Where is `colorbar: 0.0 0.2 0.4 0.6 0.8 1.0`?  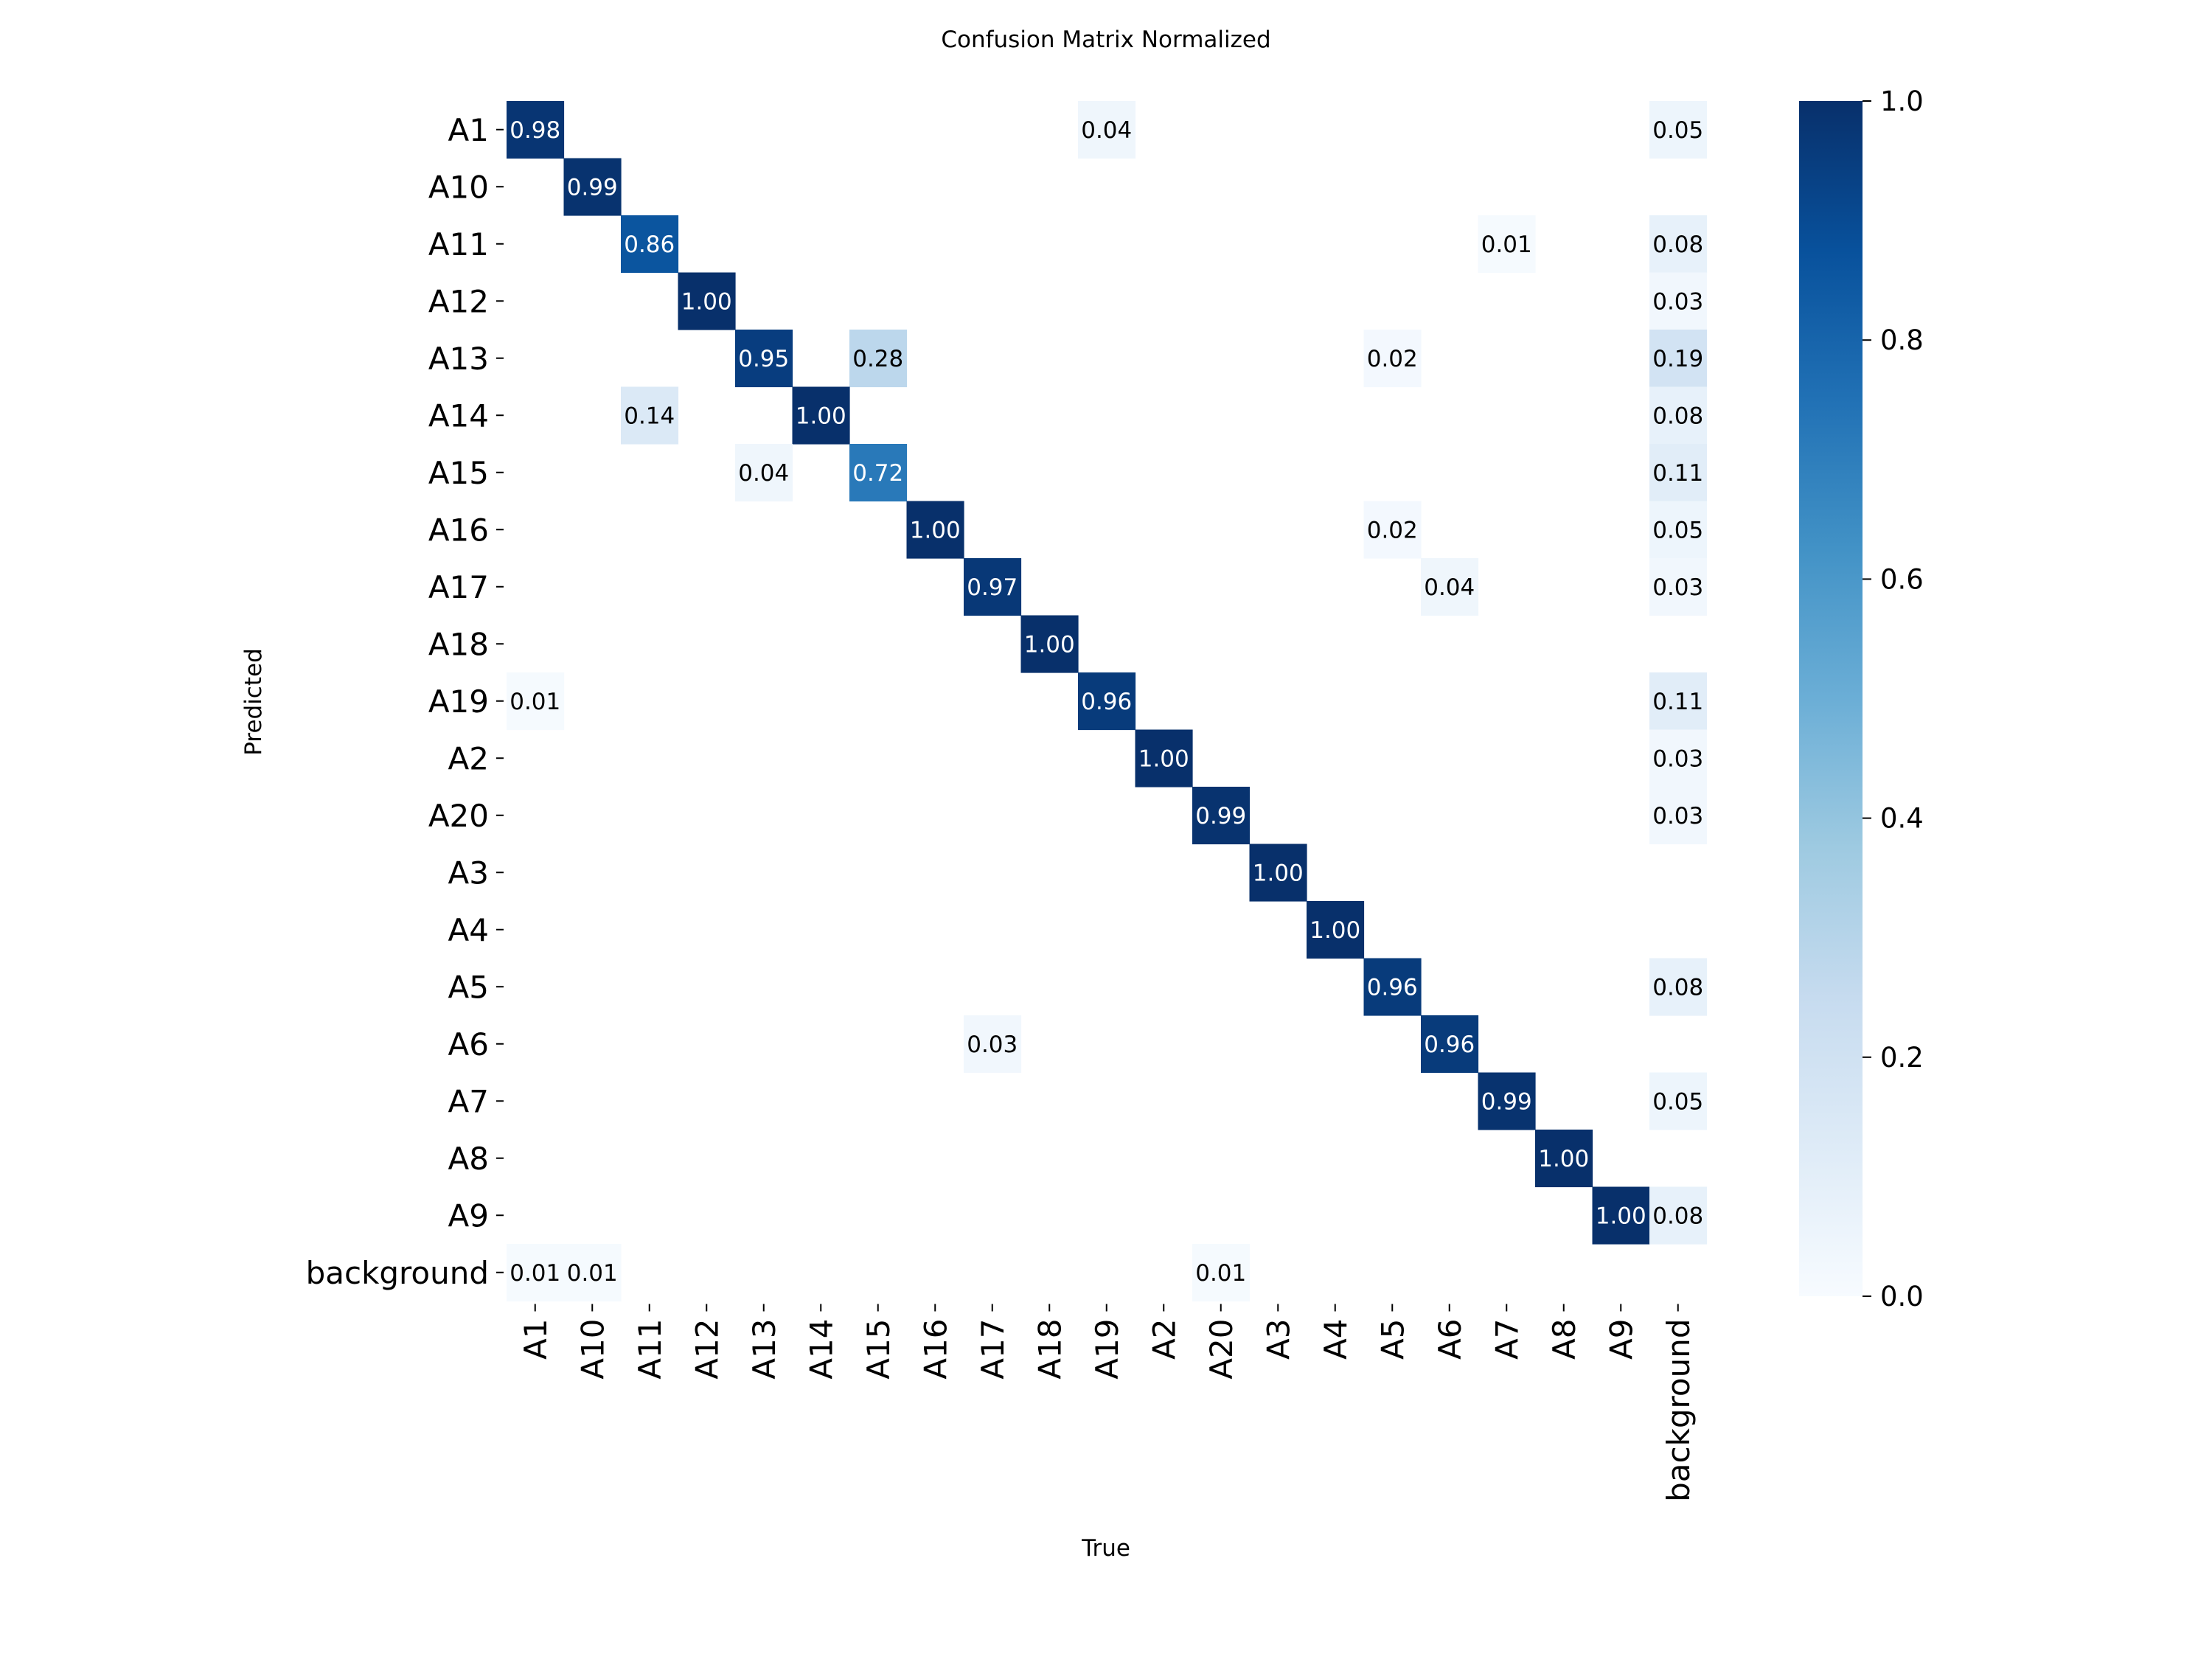 colorbar: 0.0 0.2 0.4 0.6 0.8 1.0 is located at coordinates (1861, 699).